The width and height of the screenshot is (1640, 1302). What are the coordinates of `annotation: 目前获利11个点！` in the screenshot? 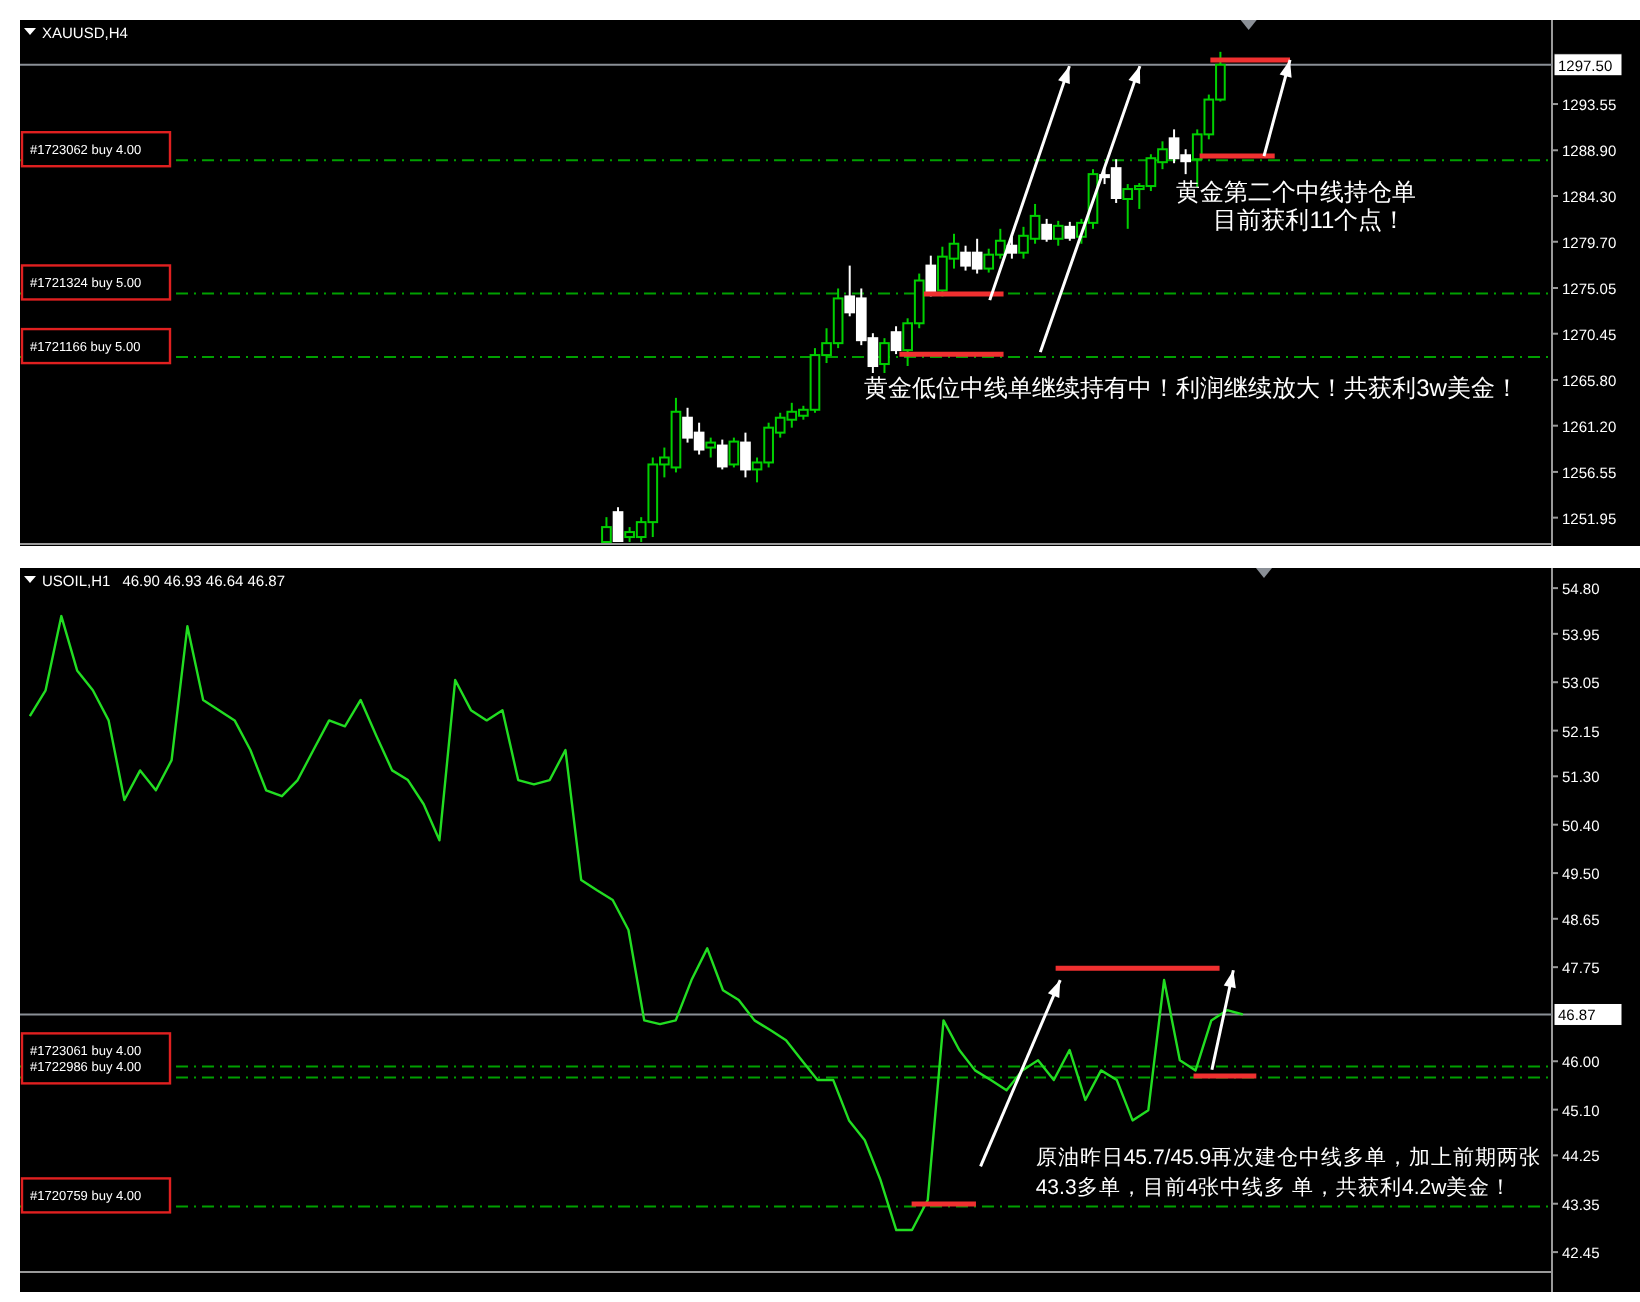 It's located at (1310, 219).